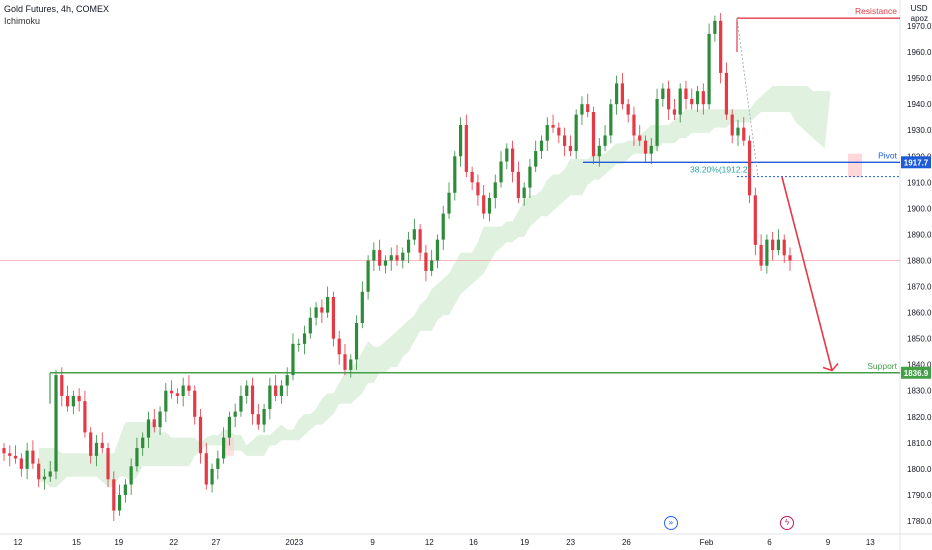 The width and height of the screenshot is (932, 550). I want to click on y-tick-label: 1780.0, so click(919, 521).